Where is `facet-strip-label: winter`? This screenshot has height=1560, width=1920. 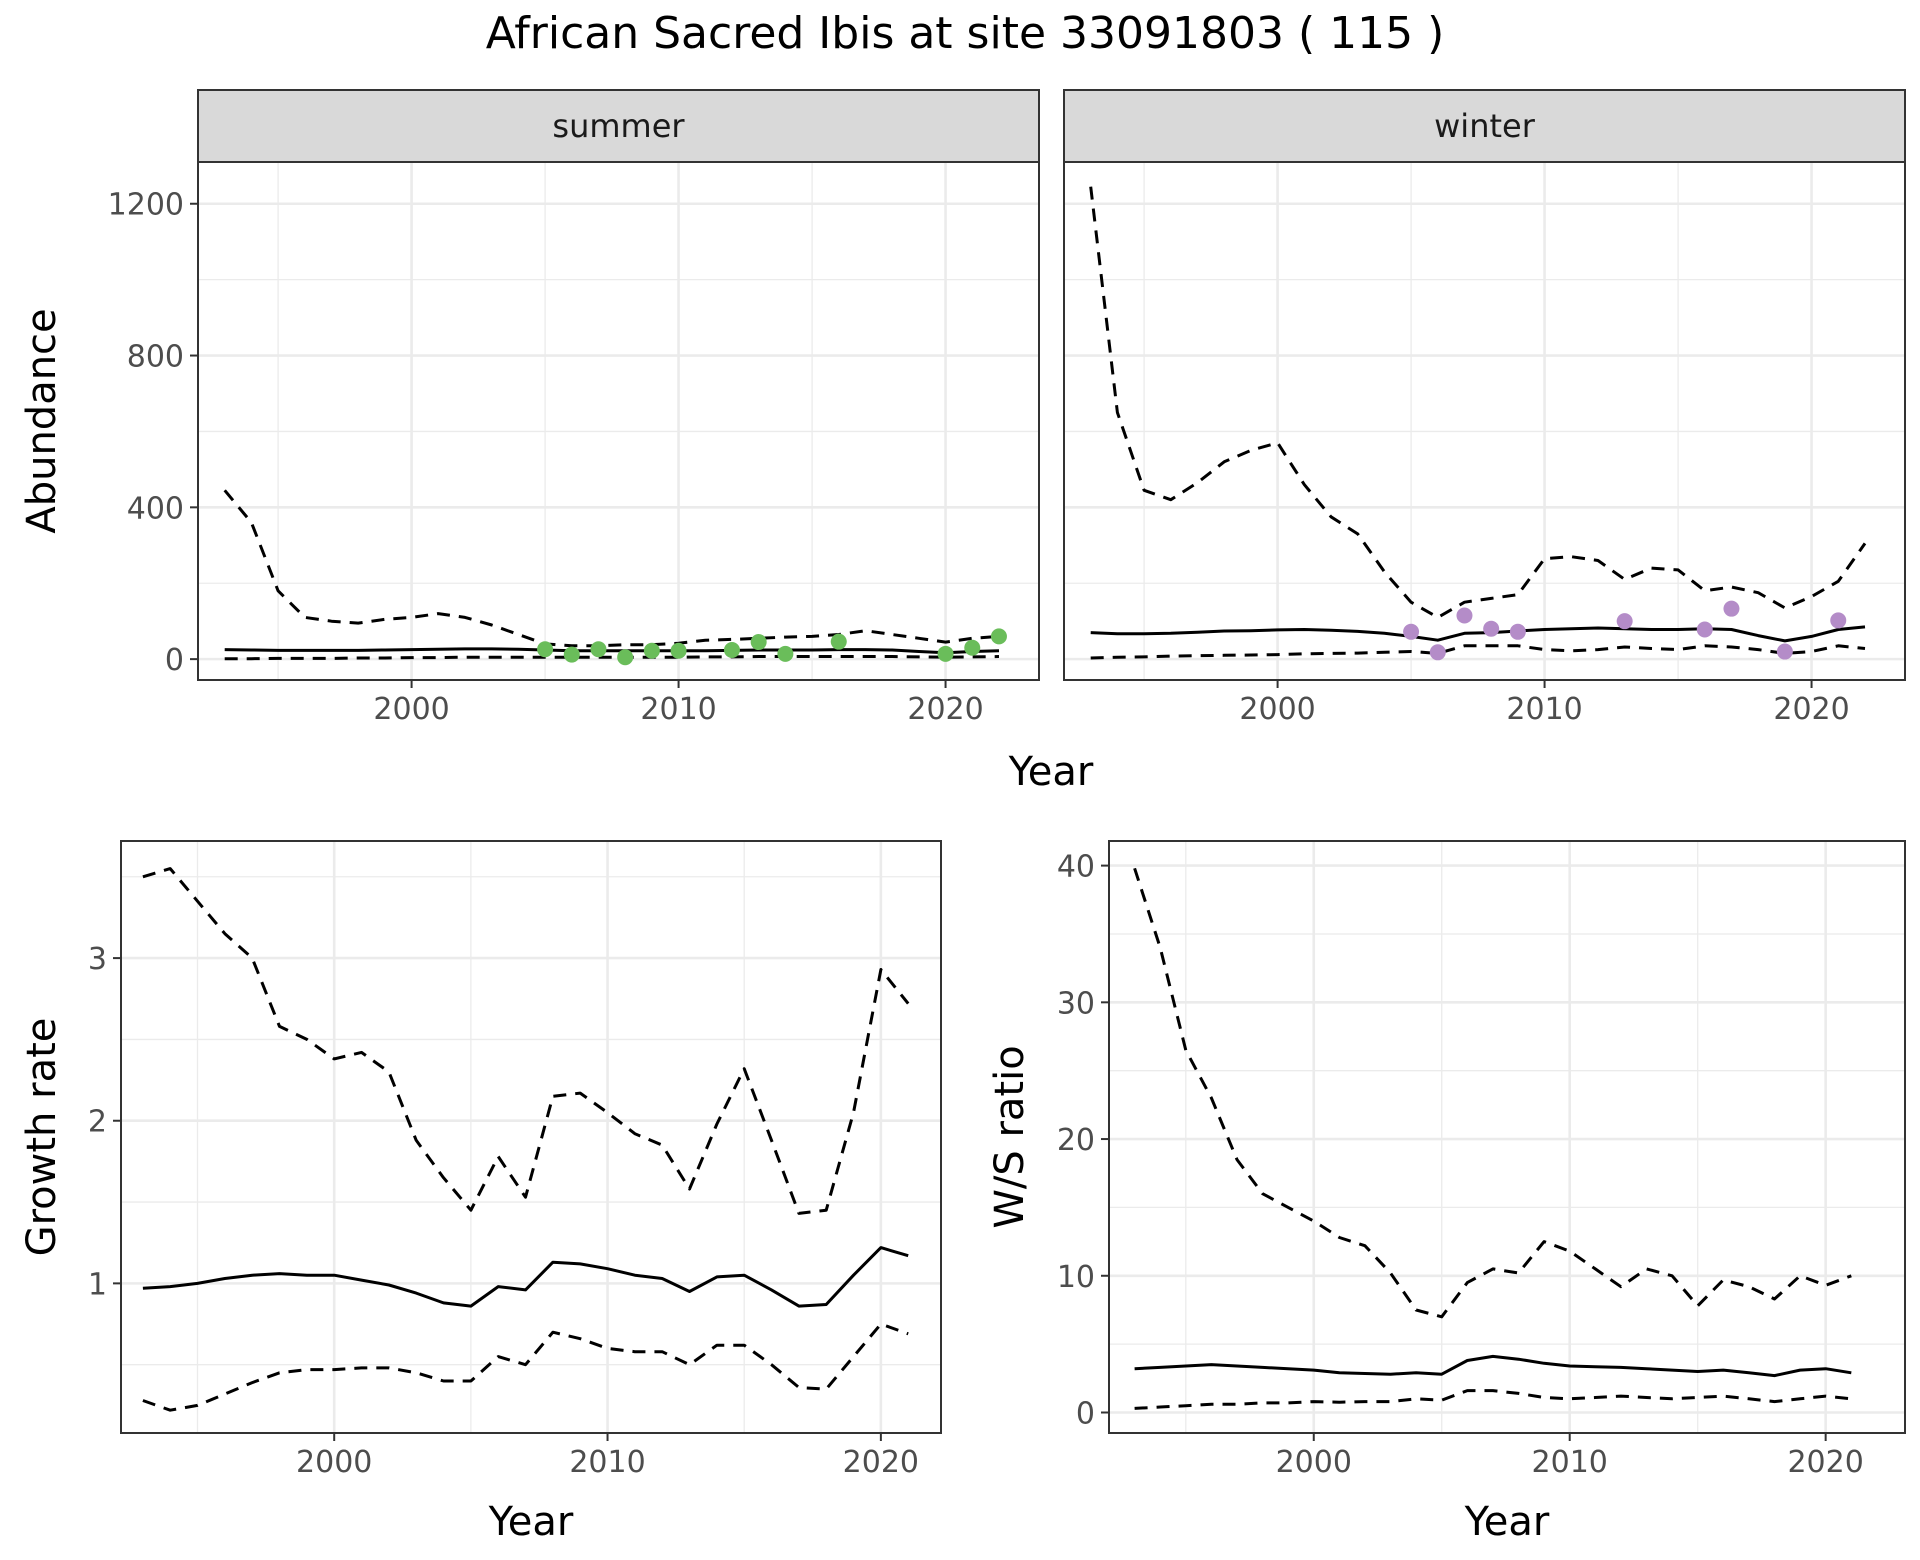
facet-strip-label: winter is located at coordinates (1485, 126).